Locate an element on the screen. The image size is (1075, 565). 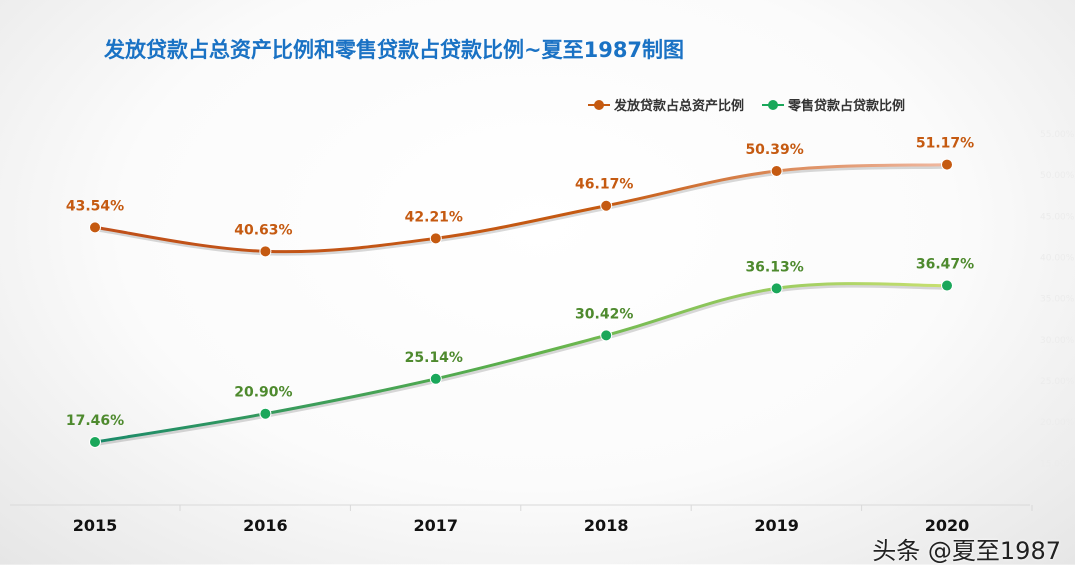
data-label: 17.46% is located at coordinates (95, 421).